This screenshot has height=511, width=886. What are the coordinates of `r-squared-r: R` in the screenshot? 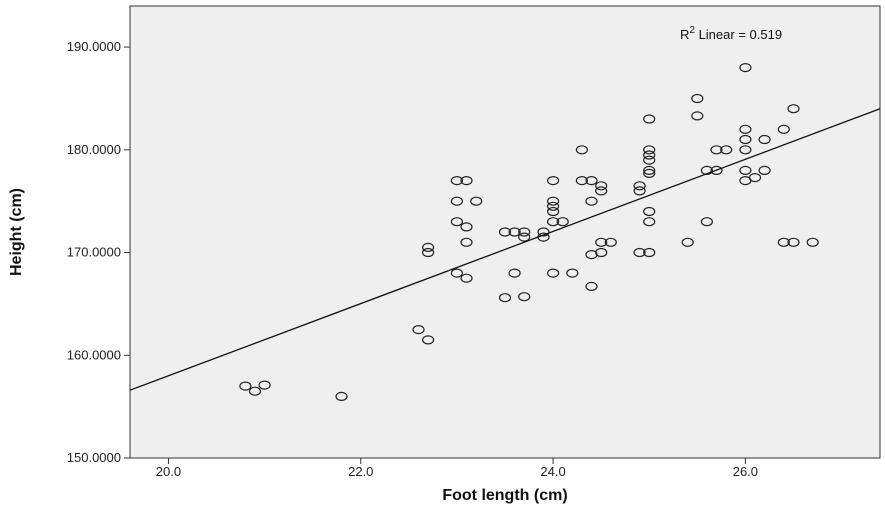 It's located at (684, 34).